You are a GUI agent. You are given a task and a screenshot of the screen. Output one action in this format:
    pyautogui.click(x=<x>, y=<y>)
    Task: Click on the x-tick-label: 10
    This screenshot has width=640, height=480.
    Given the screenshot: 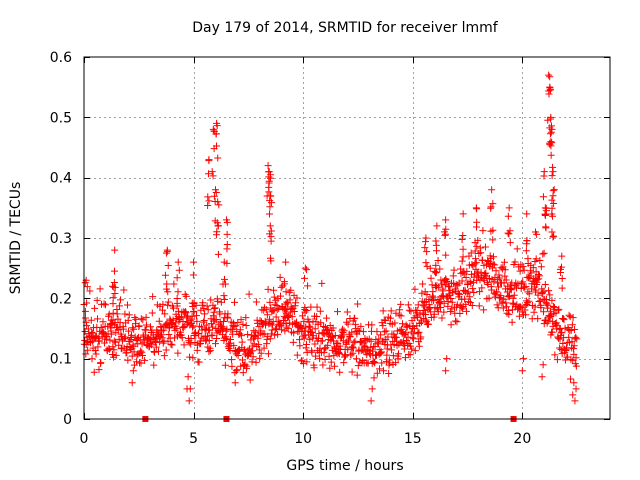 What is the action you would take?
    pyautogui.click(x=303, y=439)
    